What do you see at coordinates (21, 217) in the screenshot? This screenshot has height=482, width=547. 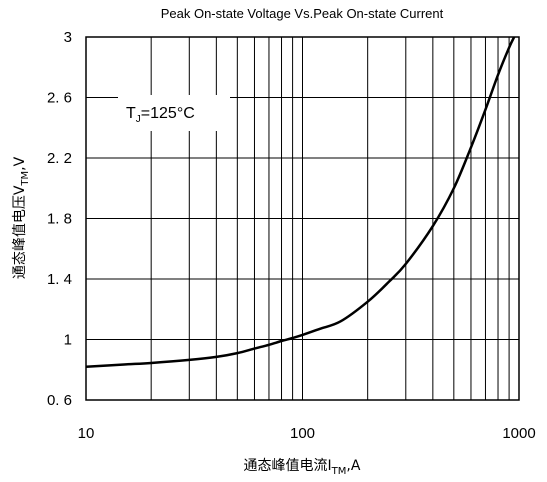 I see `y-axis-label: 通态峰值电压VTM,V` at bounding box center [21, 217].